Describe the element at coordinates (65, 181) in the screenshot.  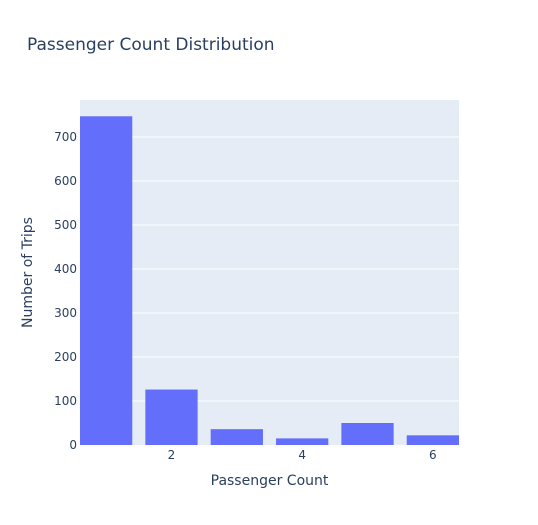
I see `y-tick-label: 600` at that location.